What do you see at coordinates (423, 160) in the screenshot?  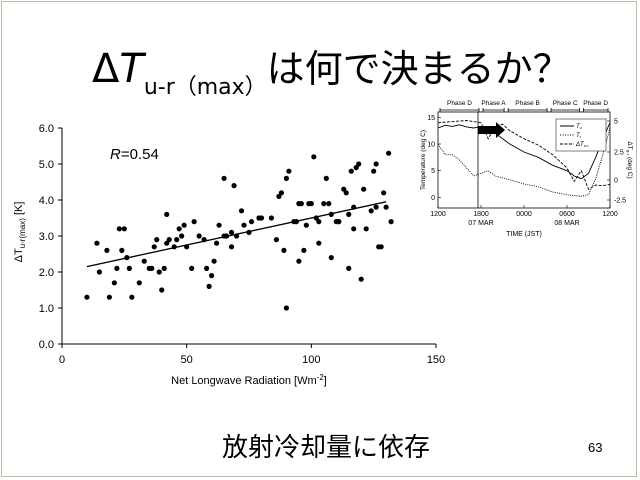 I see `inset-y-label-left: Temperature (deg C)` at bounding box center [423, 160].